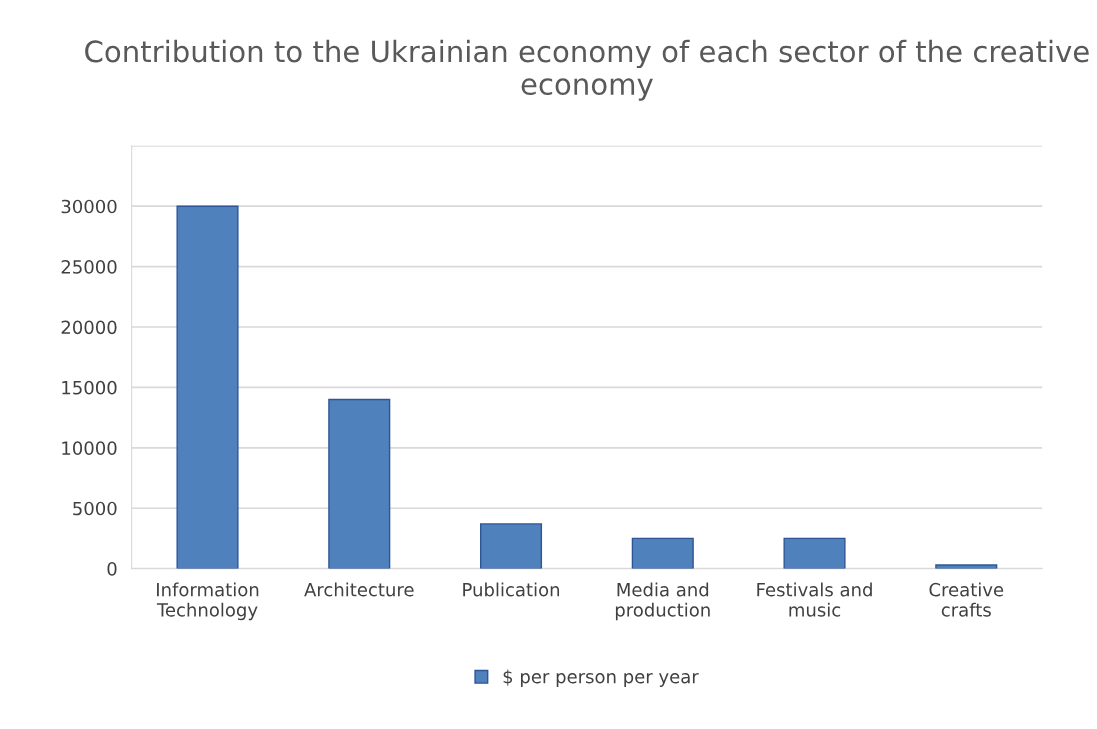 This screenshot has height=729, width=1097. Describe the element at coordinates (359, 589) in the screenshot. I see `x-tick-label: Architecture` at that location.